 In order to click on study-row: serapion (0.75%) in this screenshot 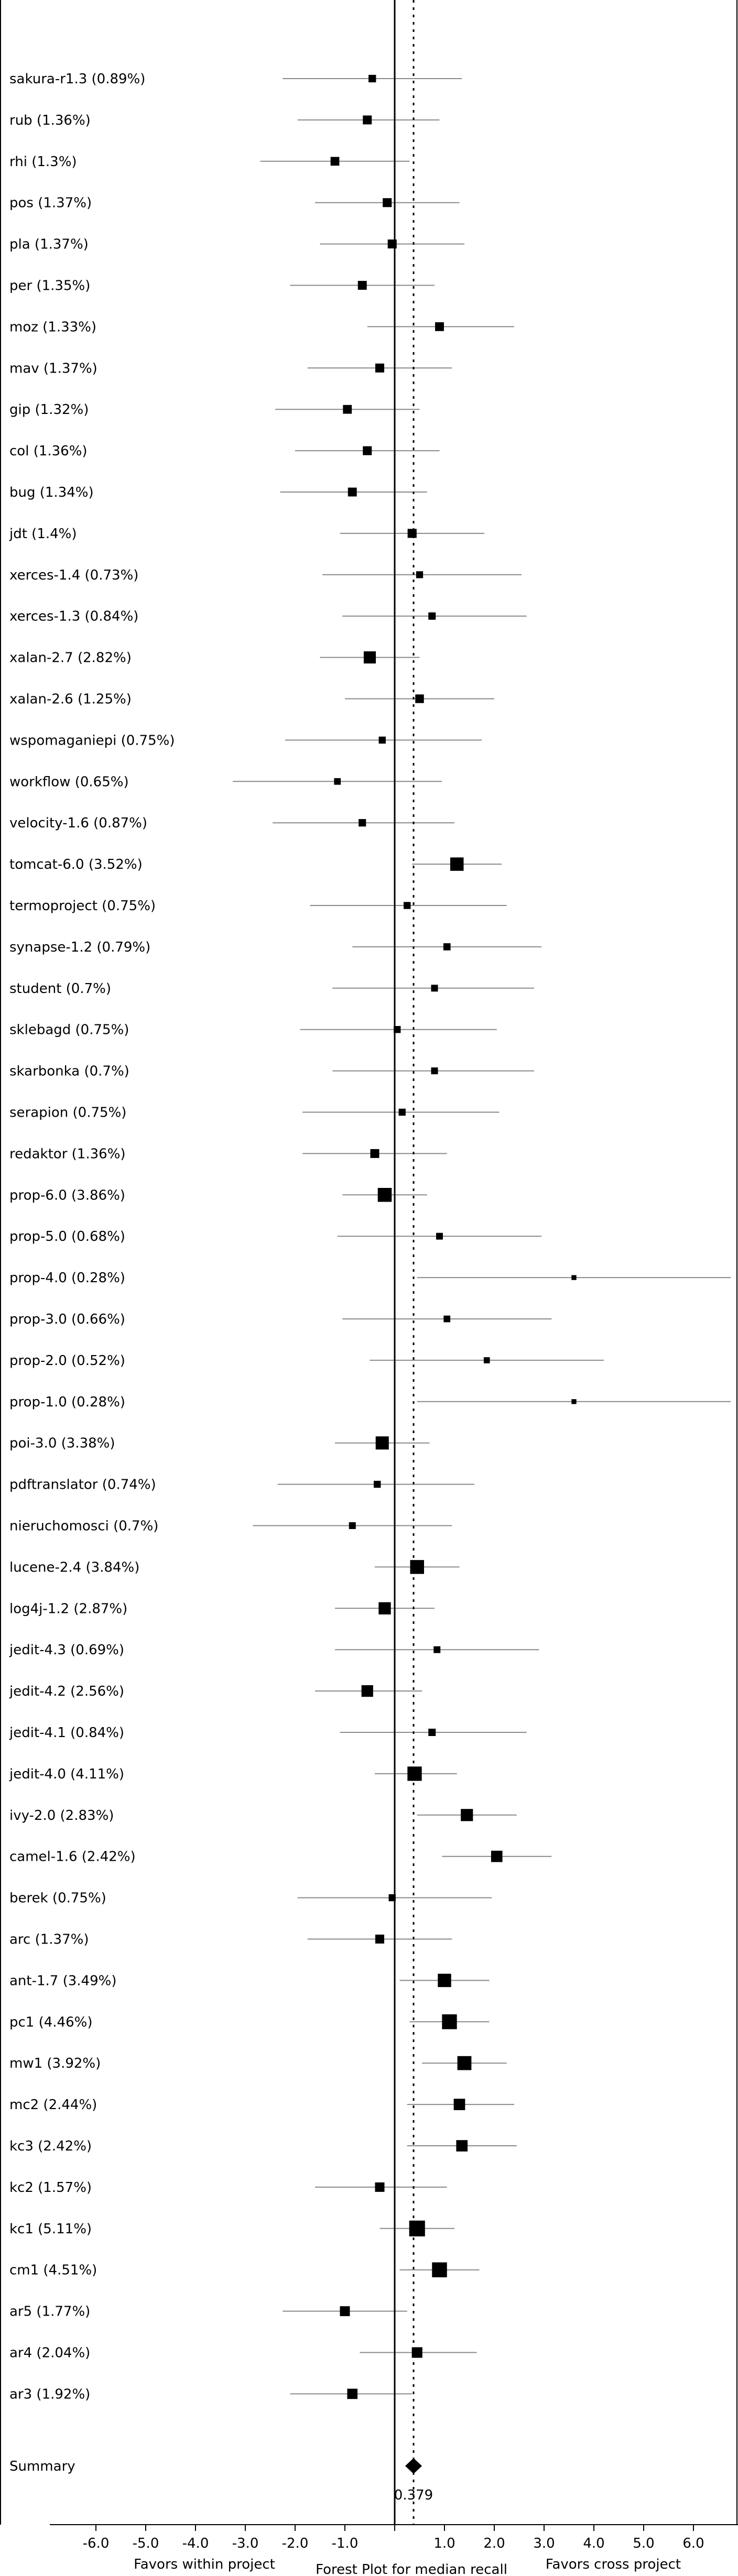, I will do `click(254, 1113)`.